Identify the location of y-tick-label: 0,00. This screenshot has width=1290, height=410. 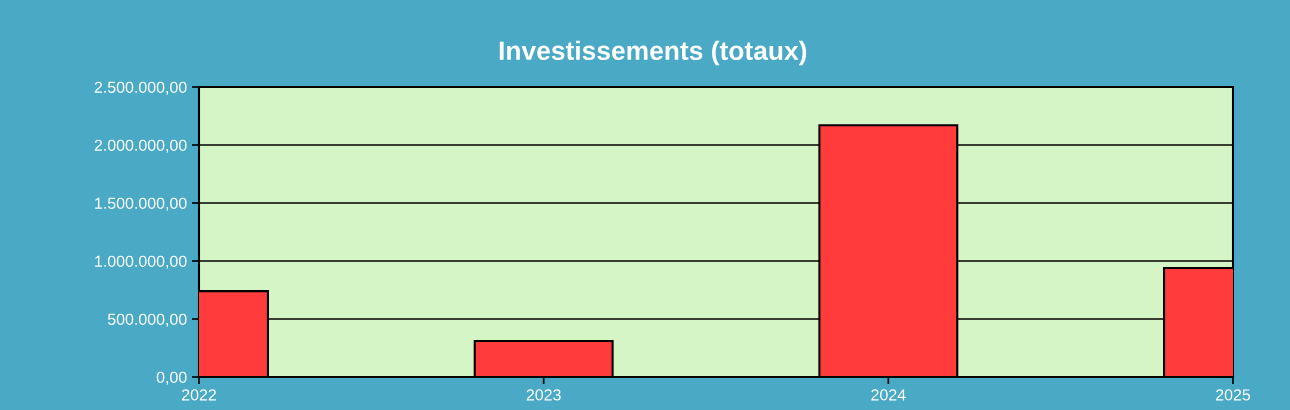
(171, 378).